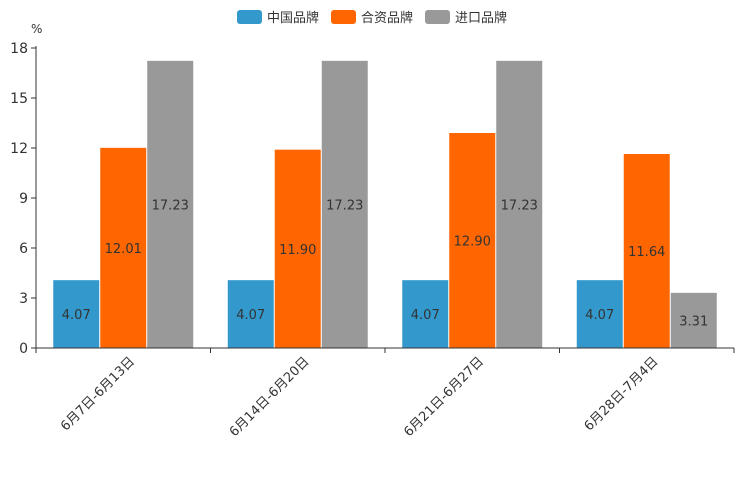  I want to click on y-tick-label: 15, so click(19, 99).